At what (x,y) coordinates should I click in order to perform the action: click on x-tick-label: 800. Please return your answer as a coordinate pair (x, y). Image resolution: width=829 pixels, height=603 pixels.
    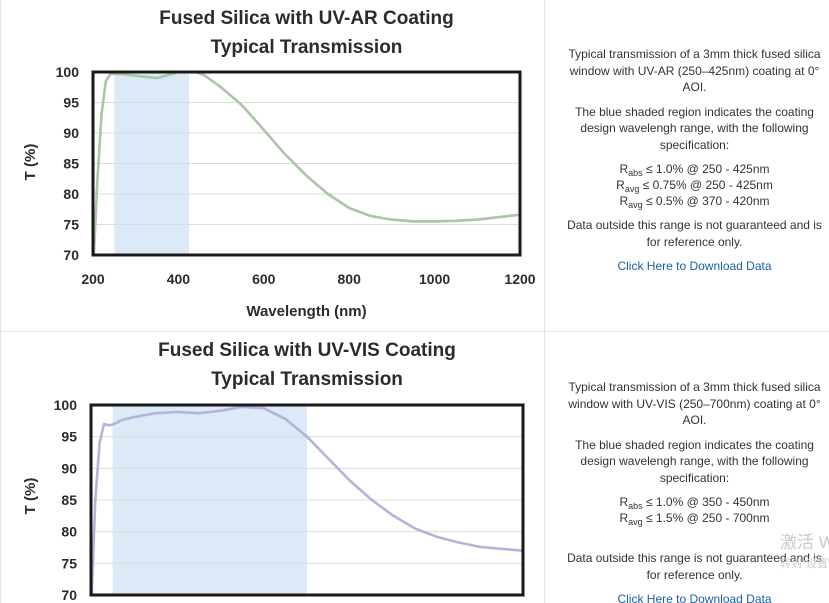
    Looking at the image, I should click on (350, 279).